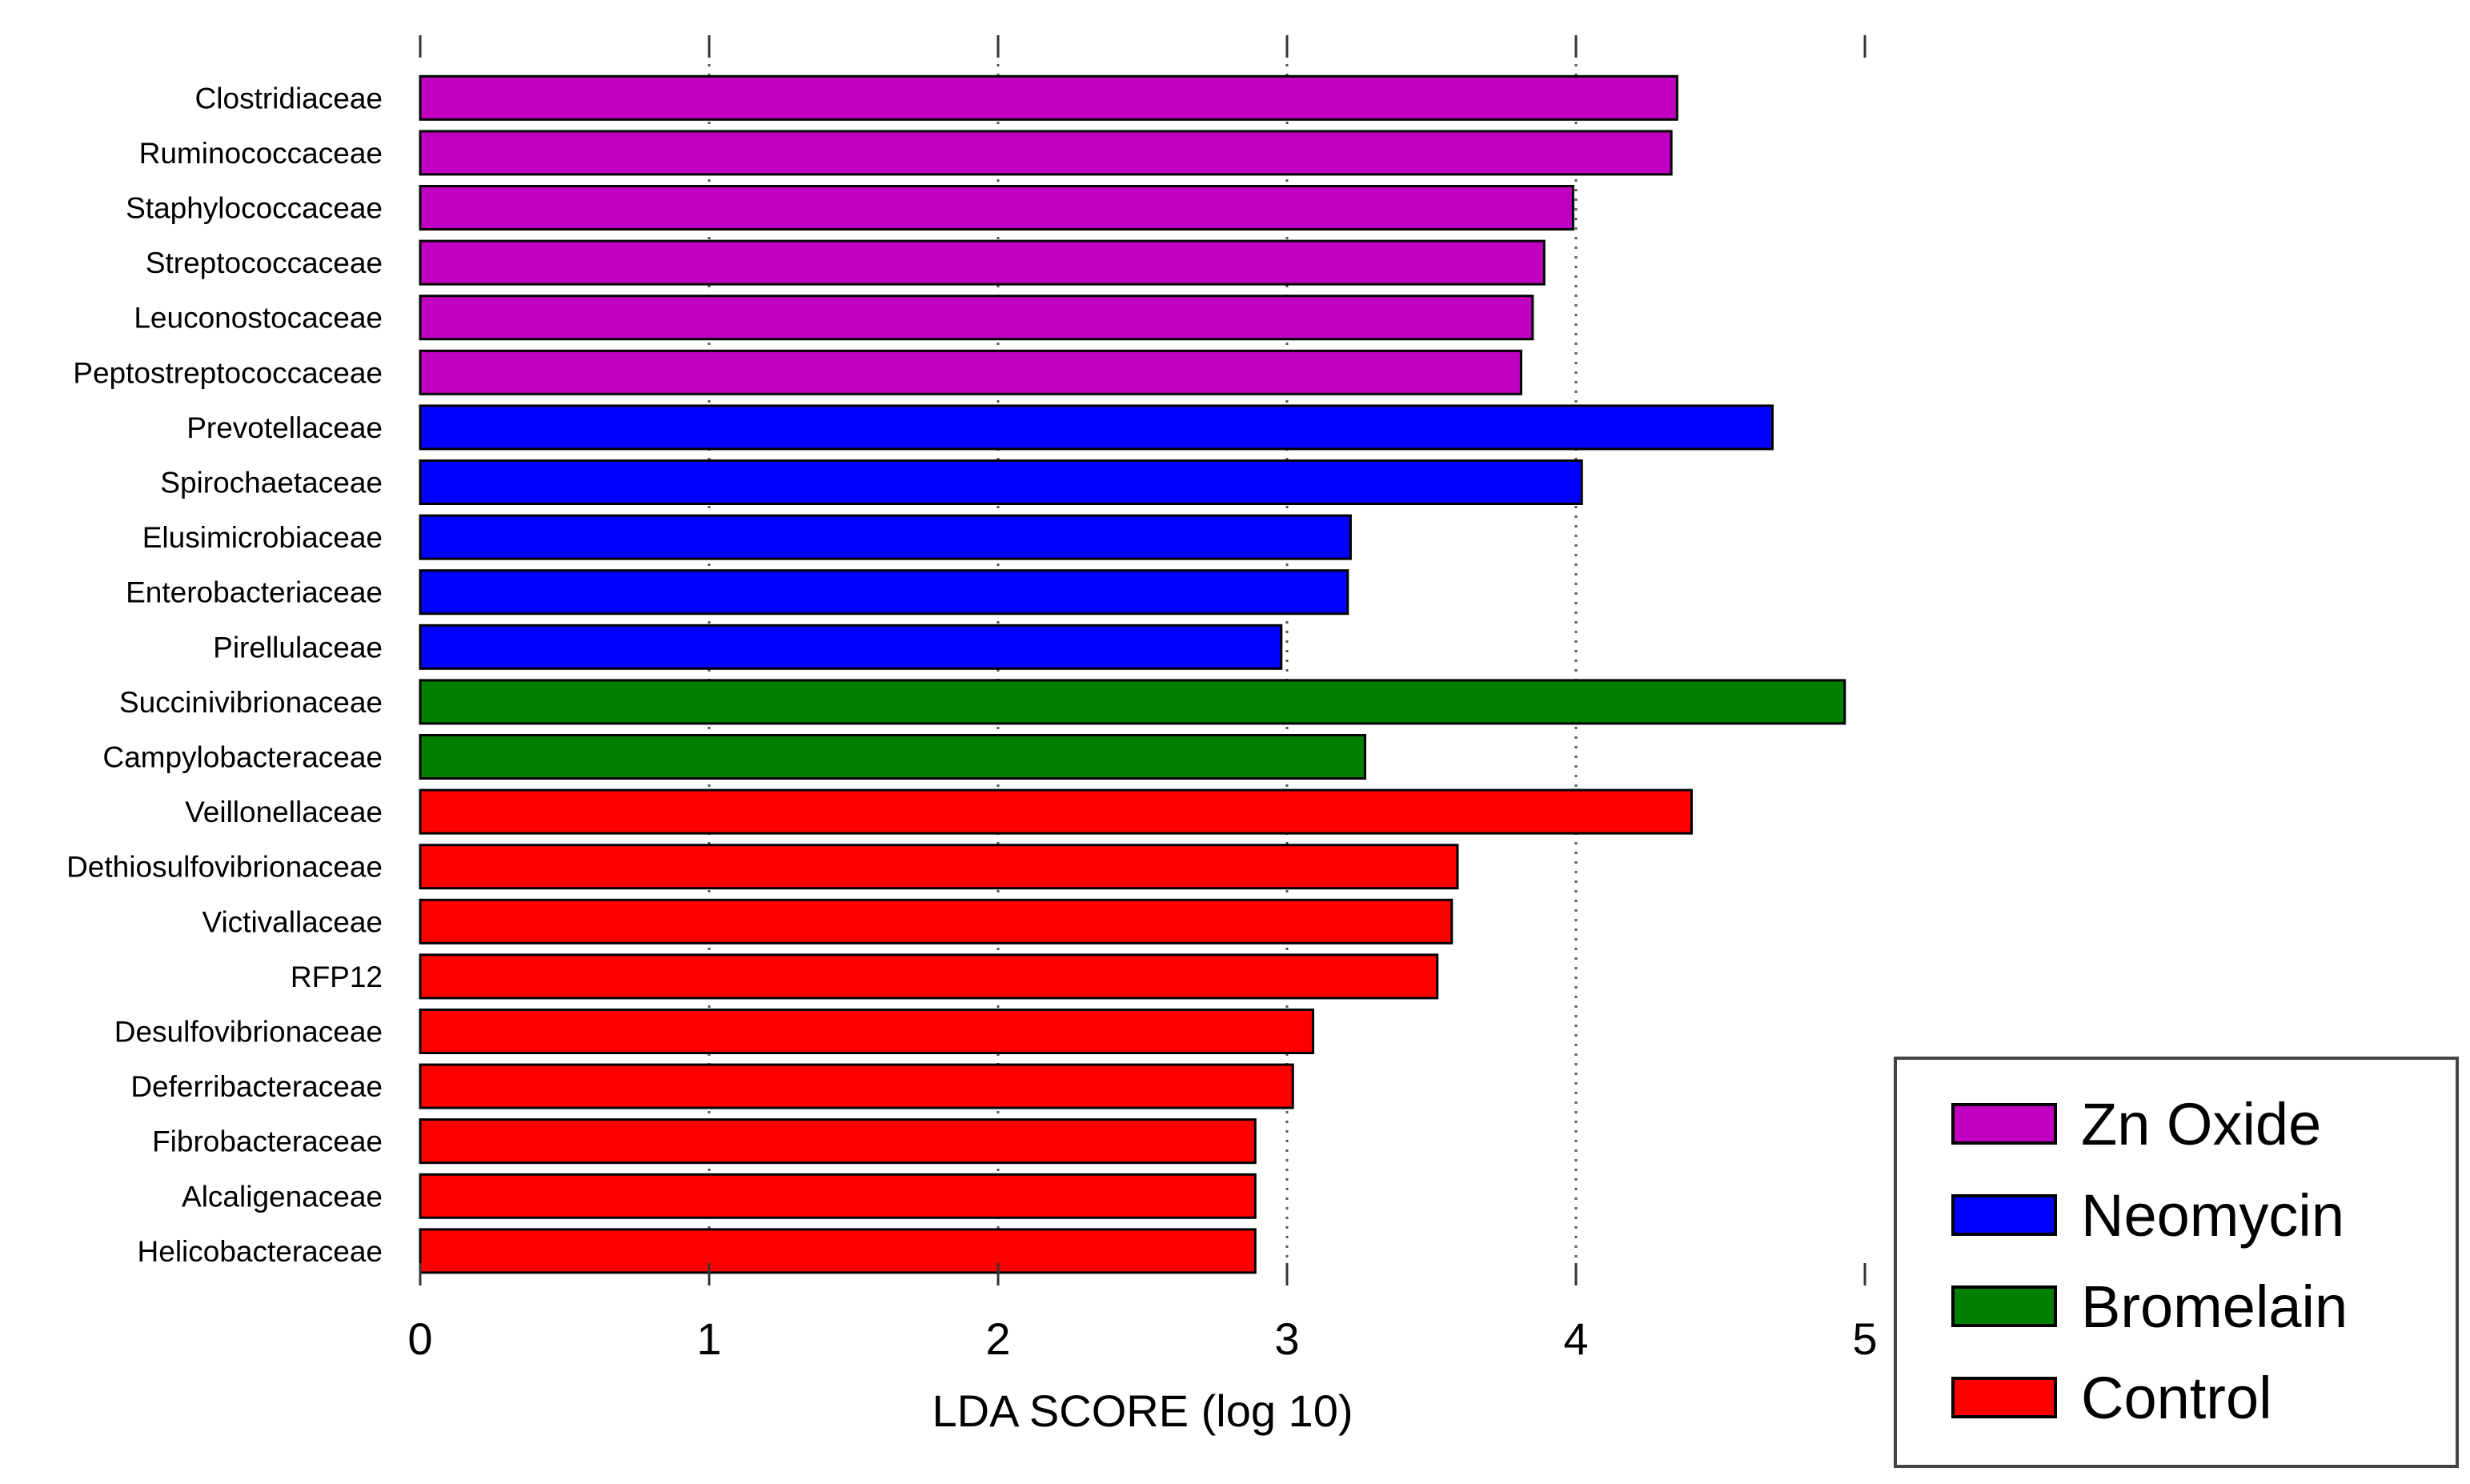  I want to click on category-label-ruminococcaceae: Ruminococcaceae, so click(261, 153).